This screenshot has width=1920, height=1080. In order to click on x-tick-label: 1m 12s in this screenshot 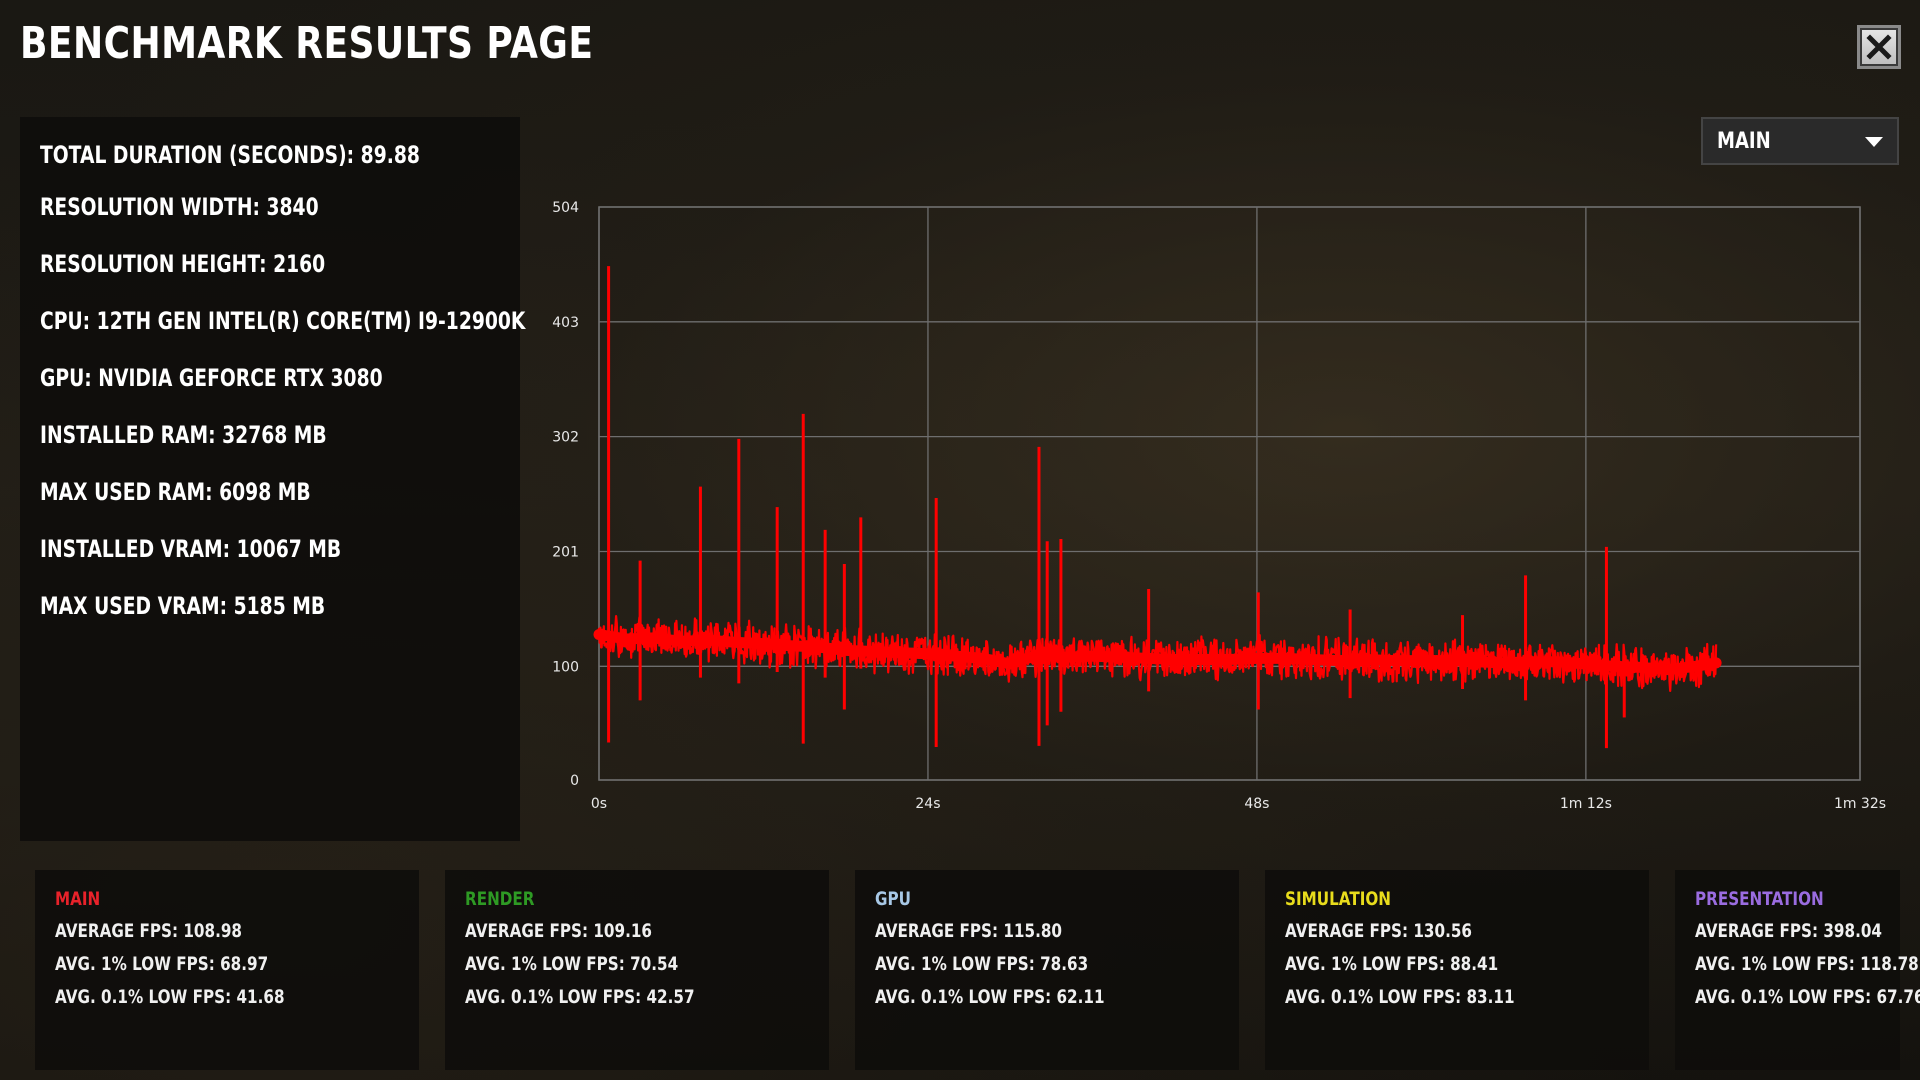, I will do `click(1586, 804)`.